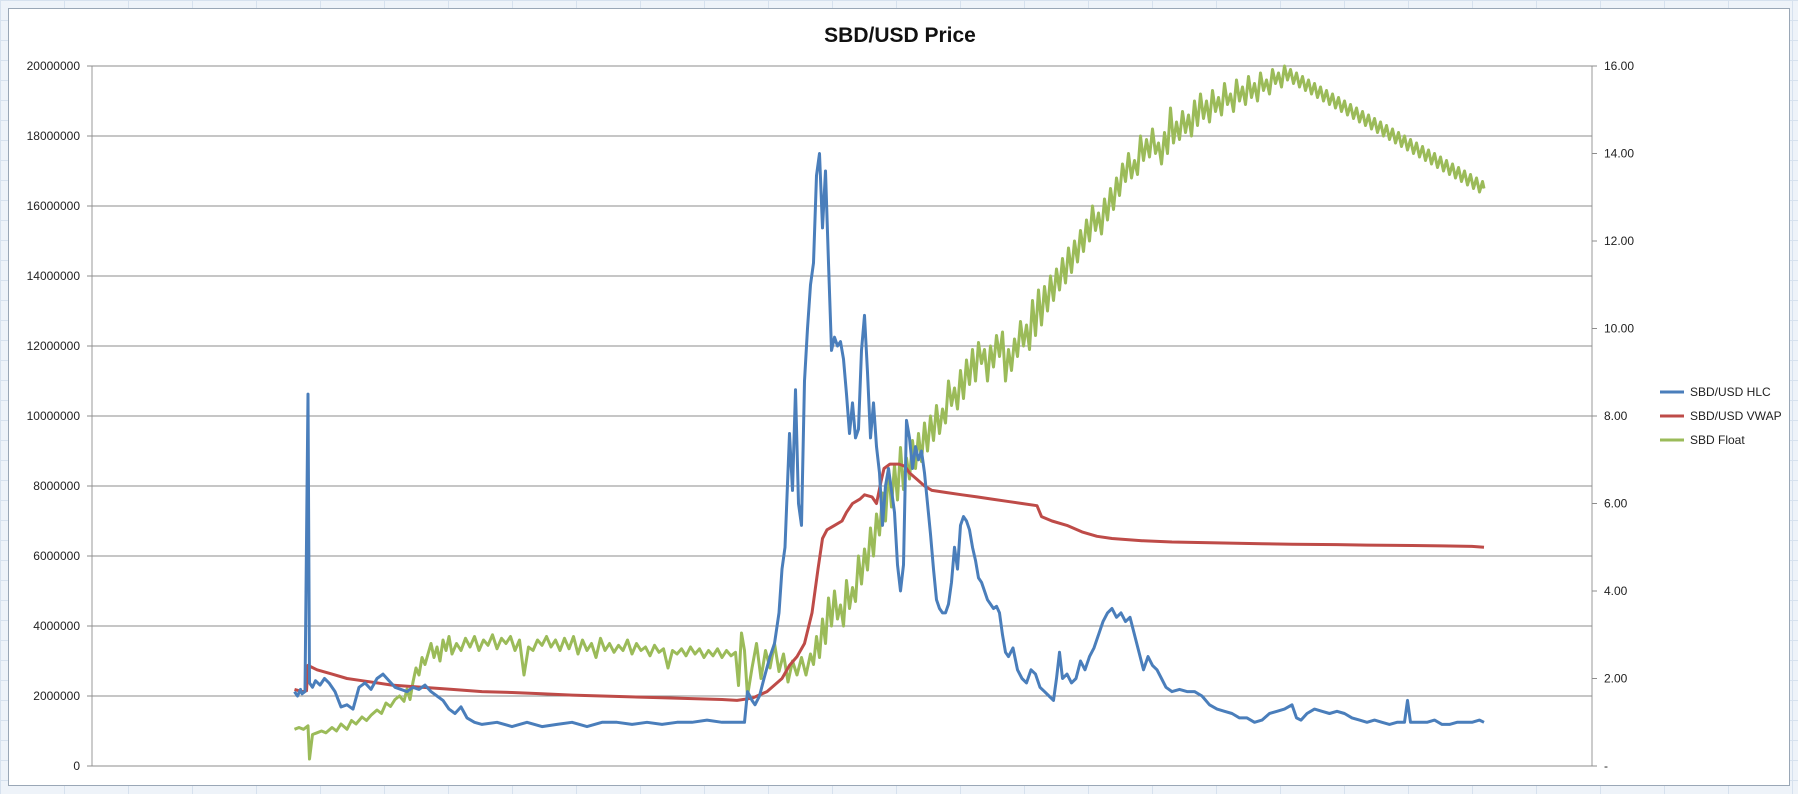 This screenshot has width=1798, height=794. What do you see at coordinates (56, 556) in the screenshot?
I see `left-tick-label: 6000000` at bounding box center [56, 556].